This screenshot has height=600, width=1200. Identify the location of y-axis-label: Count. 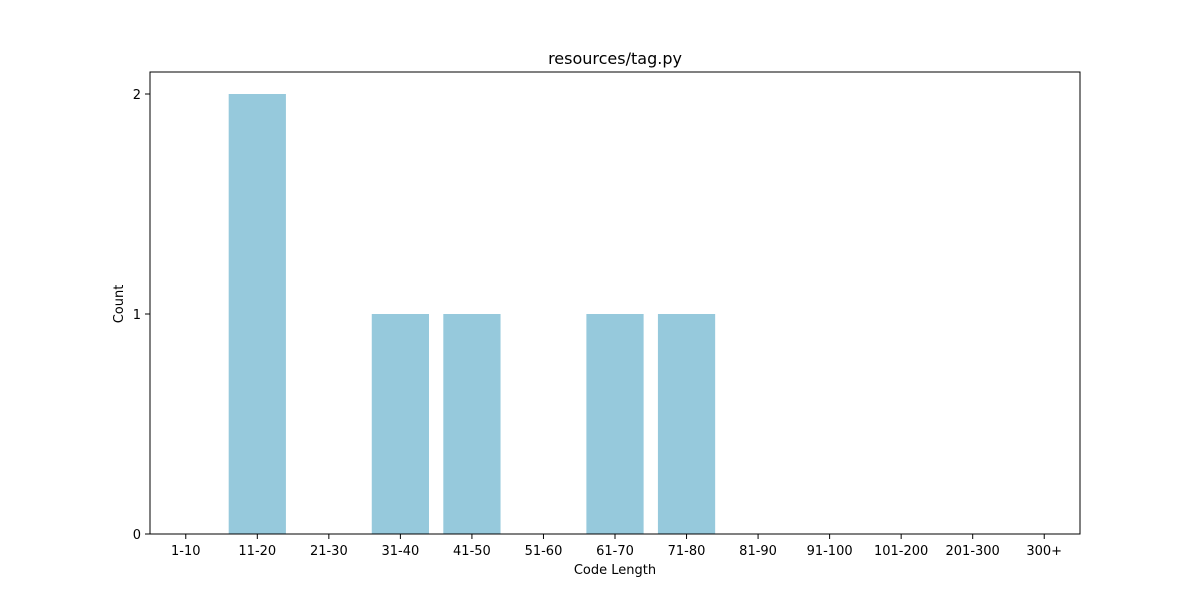
(119, 304).